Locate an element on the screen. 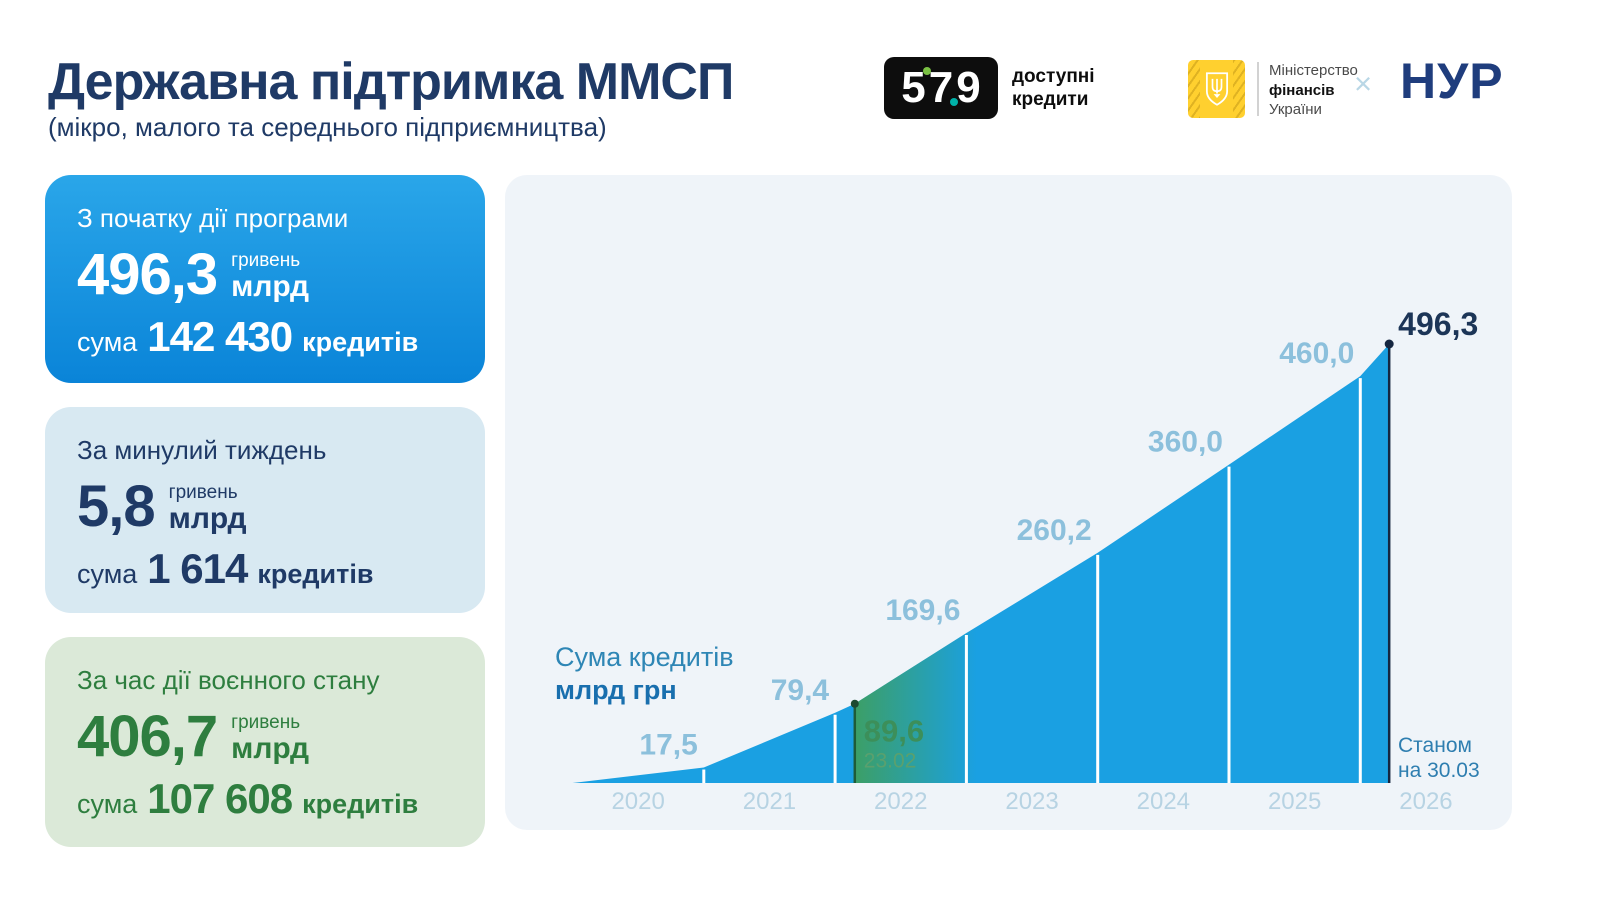 The image size is (1600, 900). year-end-value-label: 169,6 is located at coordinates (922, 610).